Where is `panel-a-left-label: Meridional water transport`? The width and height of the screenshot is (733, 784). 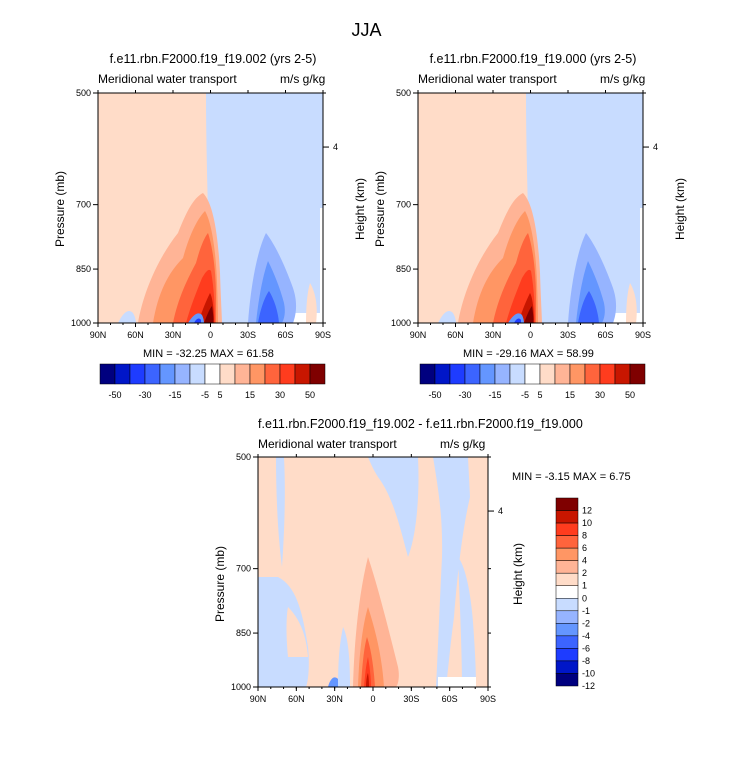
panel-a-left-label: Meridional water transport is located at coordinates (167, 79).